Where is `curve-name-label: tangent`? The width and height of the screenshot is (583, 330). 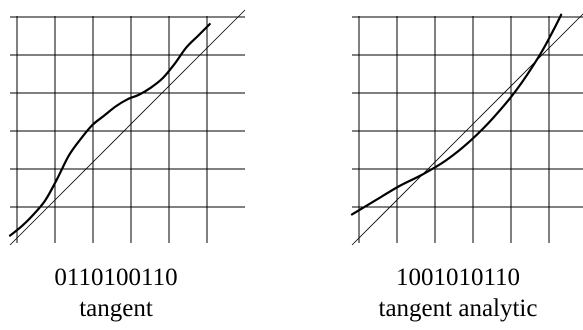 curve-name-label: tangent is located at coordinates (116, 308).